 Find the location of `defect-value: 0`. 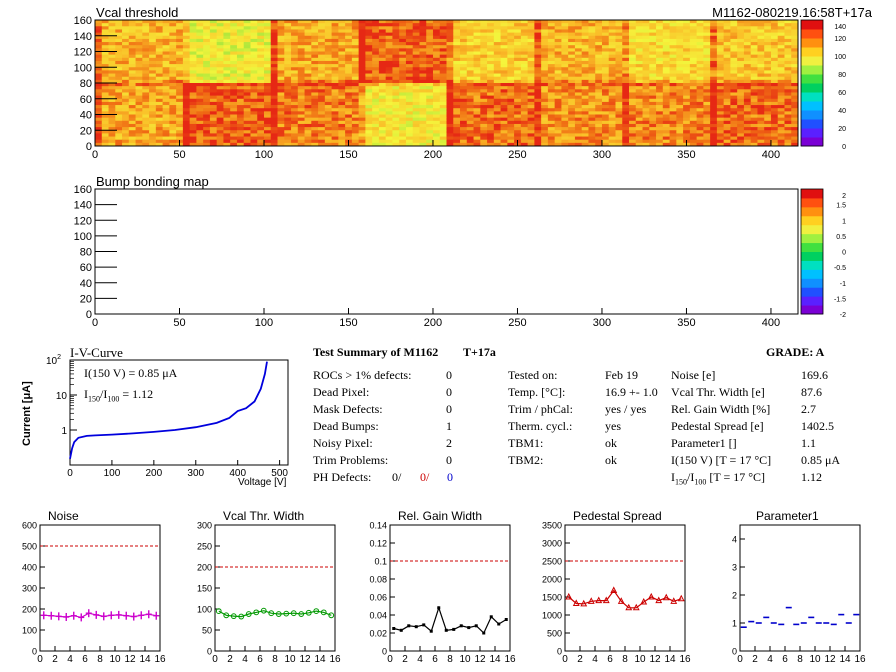

defect-value: 0 is located at coordinates (449, 375).